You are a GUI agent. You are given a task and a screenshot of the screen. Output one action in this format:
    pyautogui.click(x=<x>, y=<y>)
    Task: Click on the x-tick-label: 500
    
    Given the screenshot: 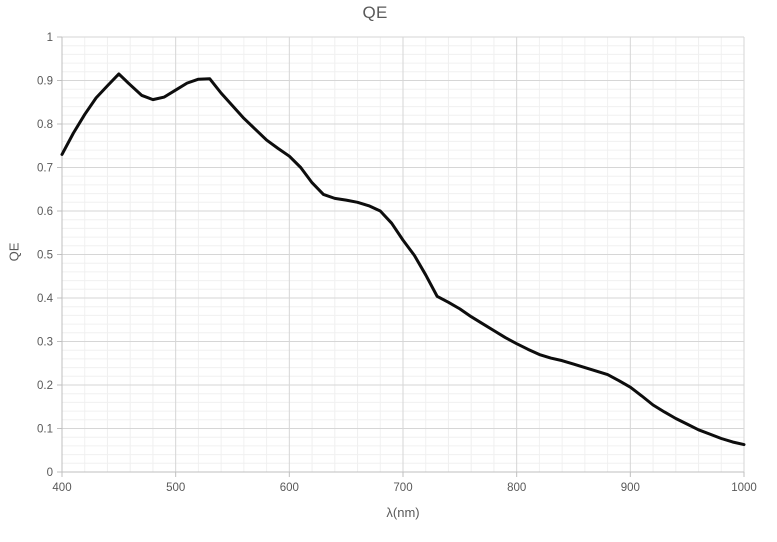 What is the action you would take?
    pyautogui.click(x=175, y=488)
    